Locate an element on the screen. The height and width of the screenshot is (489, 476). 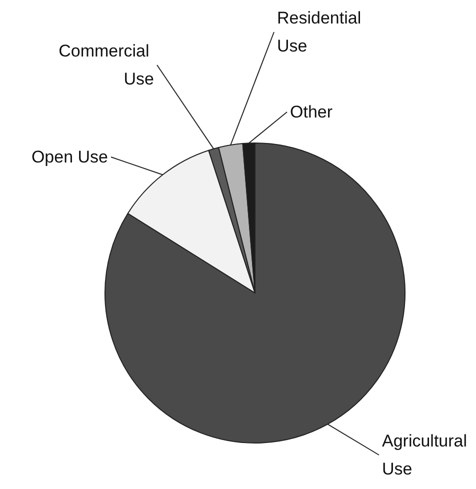
slice-label: Commercial Use is located at coordinates (106, 65).